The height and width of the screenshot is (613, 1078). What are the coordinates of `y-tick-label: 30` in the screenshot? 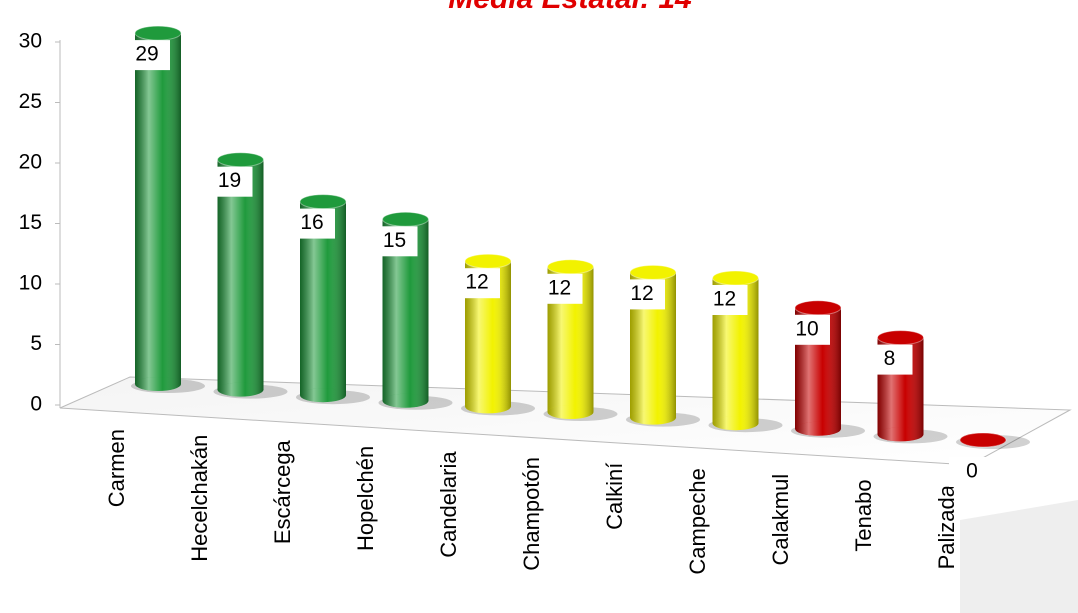 It's located at (30, 41).